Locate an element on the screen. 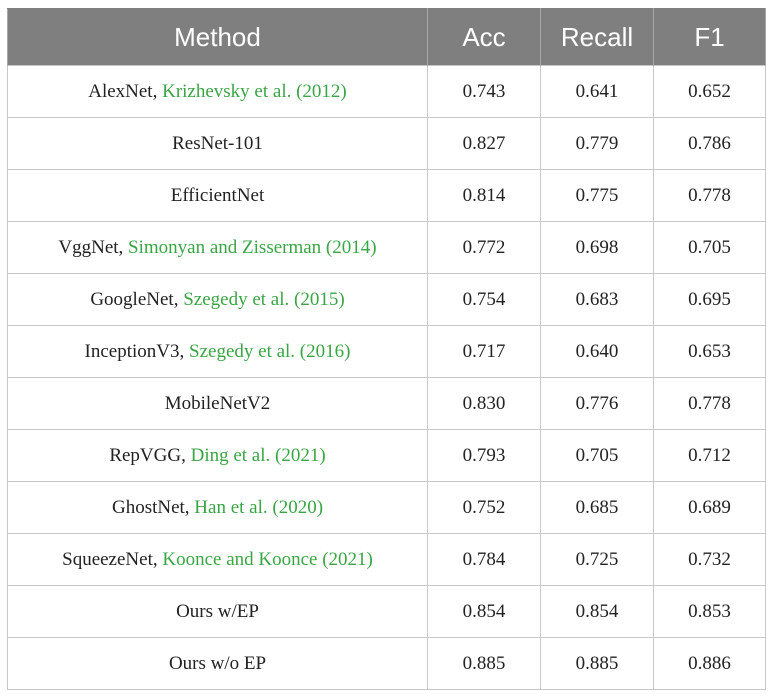 This screenshot has width=772, height=697. acc-cell: 0.793 is located at coordinates (484, 455).